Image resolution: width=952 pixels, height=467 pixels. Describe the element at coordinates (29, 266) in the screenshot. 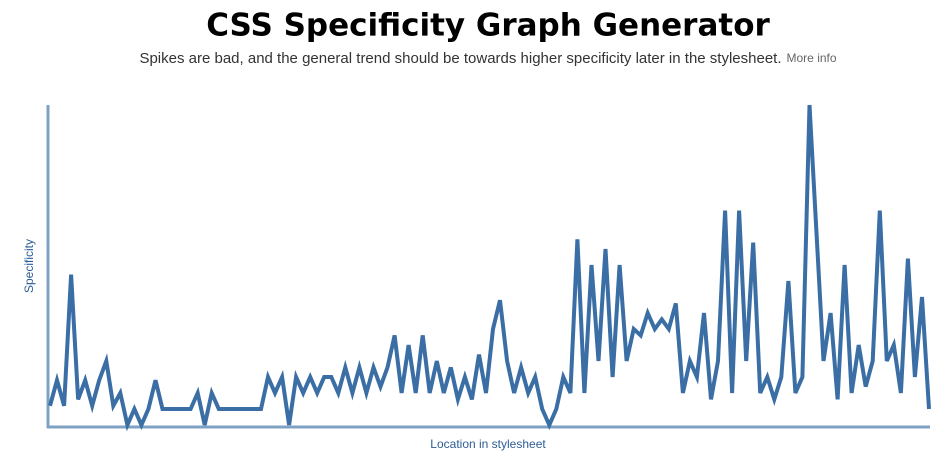

I see `y-axis-label: Specificity` at that location.